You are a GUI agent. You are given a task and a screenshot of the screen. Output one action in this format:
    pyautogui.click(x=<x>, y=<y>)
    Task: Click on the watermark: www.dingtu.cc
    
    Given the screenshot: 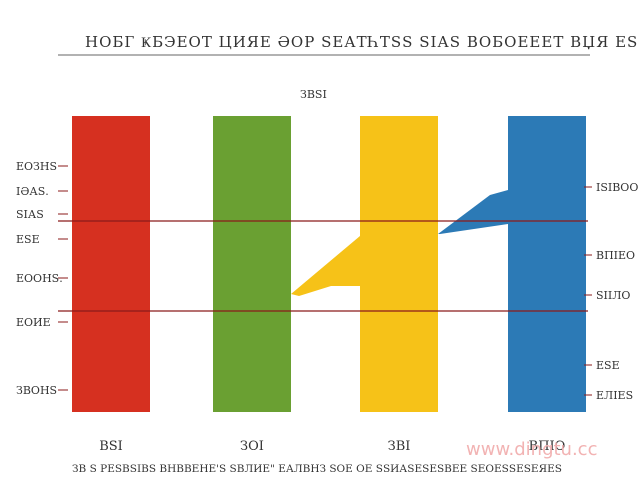 What is the action you would take?
    pyautogui.click(x=531, y=449)
    